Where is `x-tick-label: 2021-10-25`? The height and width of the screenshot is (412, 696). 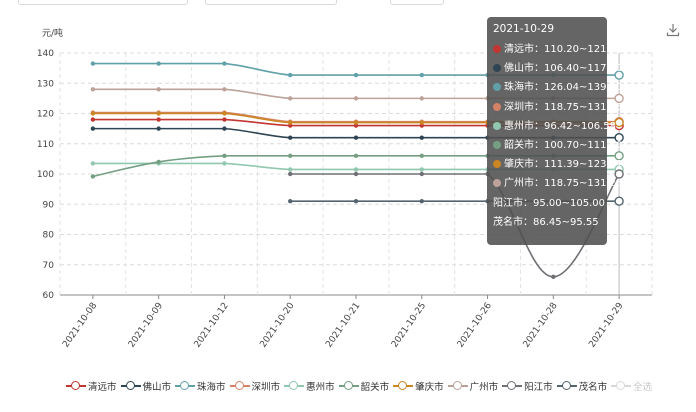
x-tick-label: 2021-10-25 is located at coordinates (409, 325).